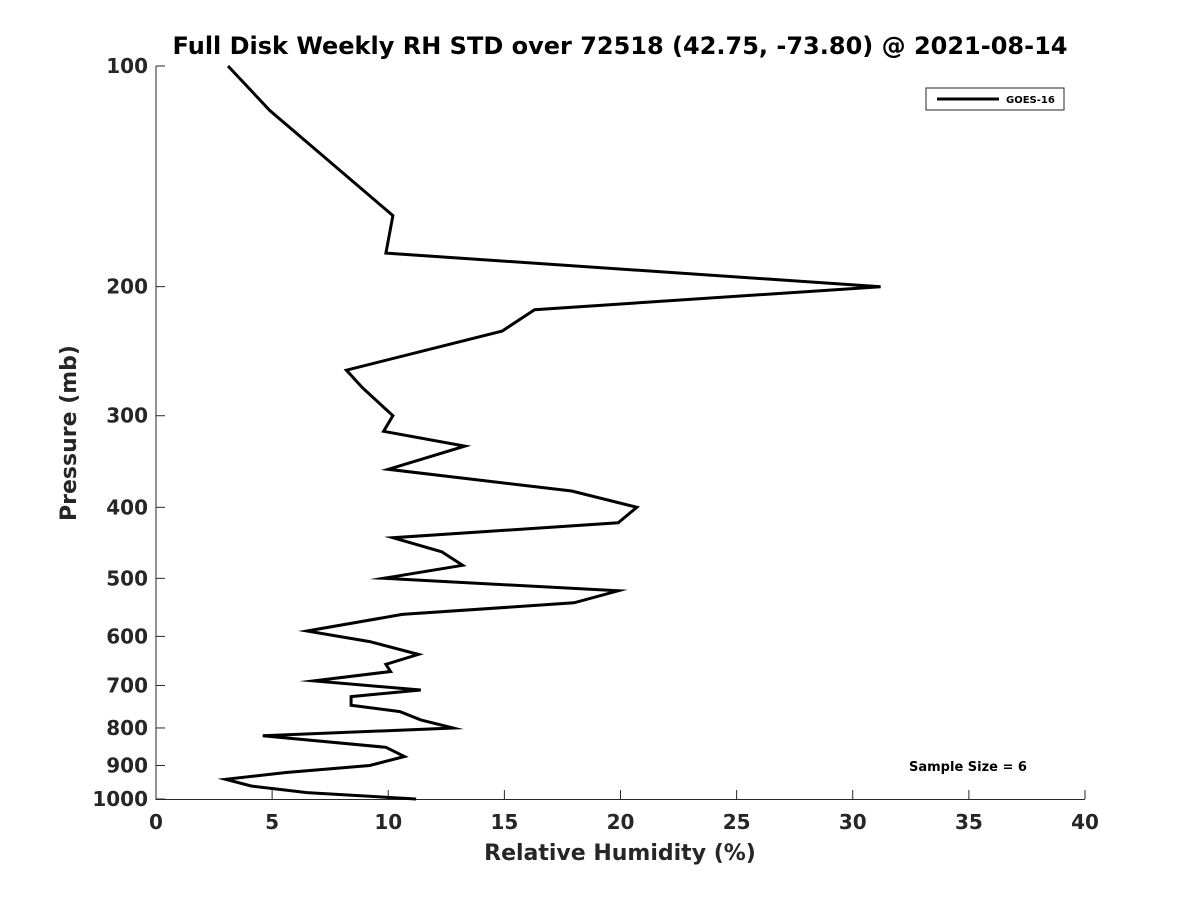  I want to click on y-tick-label: 400, so click(127, 507).